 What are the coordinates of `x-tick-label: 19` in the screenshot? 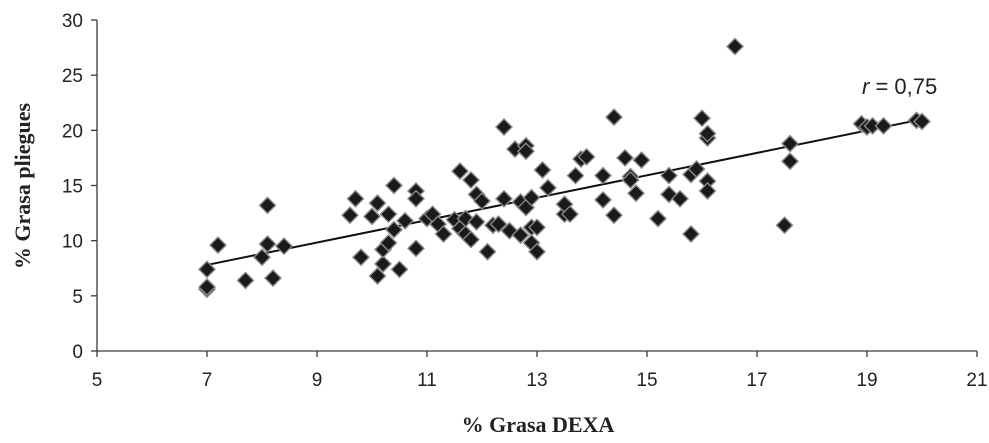 It's located at (866, 380).